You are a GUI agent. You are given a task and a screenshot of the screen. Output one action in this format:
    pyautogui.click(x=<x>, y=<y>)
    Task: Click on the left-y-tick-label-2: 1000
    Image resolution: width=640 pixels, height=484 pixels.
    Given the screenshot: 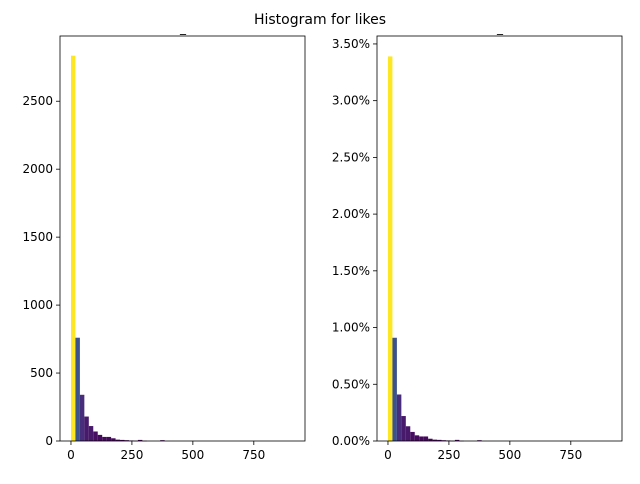 What is the action you would take?
    pyautogui.click(x=37, y=305)
    